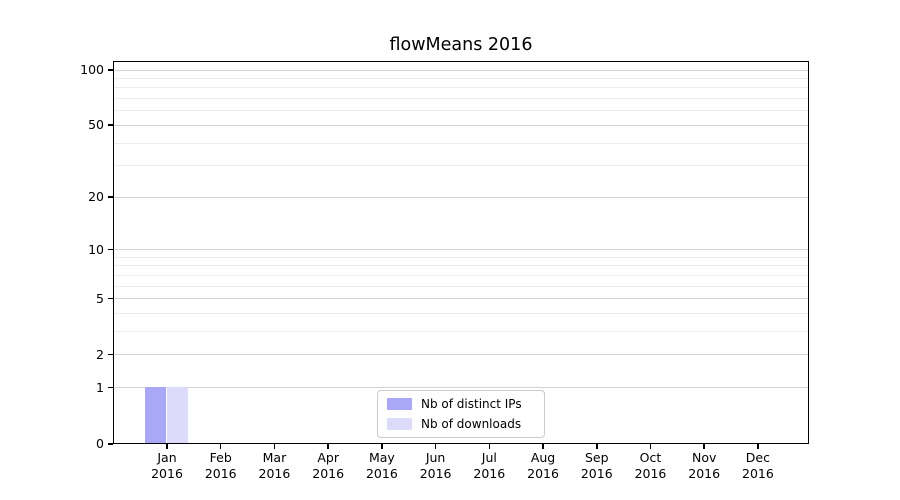 The height and width of the screenshot is (500, 900). What do you see at coordinates (543, 457) in the screenshot?
I see `x-tick-label-line: Aug` at bounding box center [543, 457].